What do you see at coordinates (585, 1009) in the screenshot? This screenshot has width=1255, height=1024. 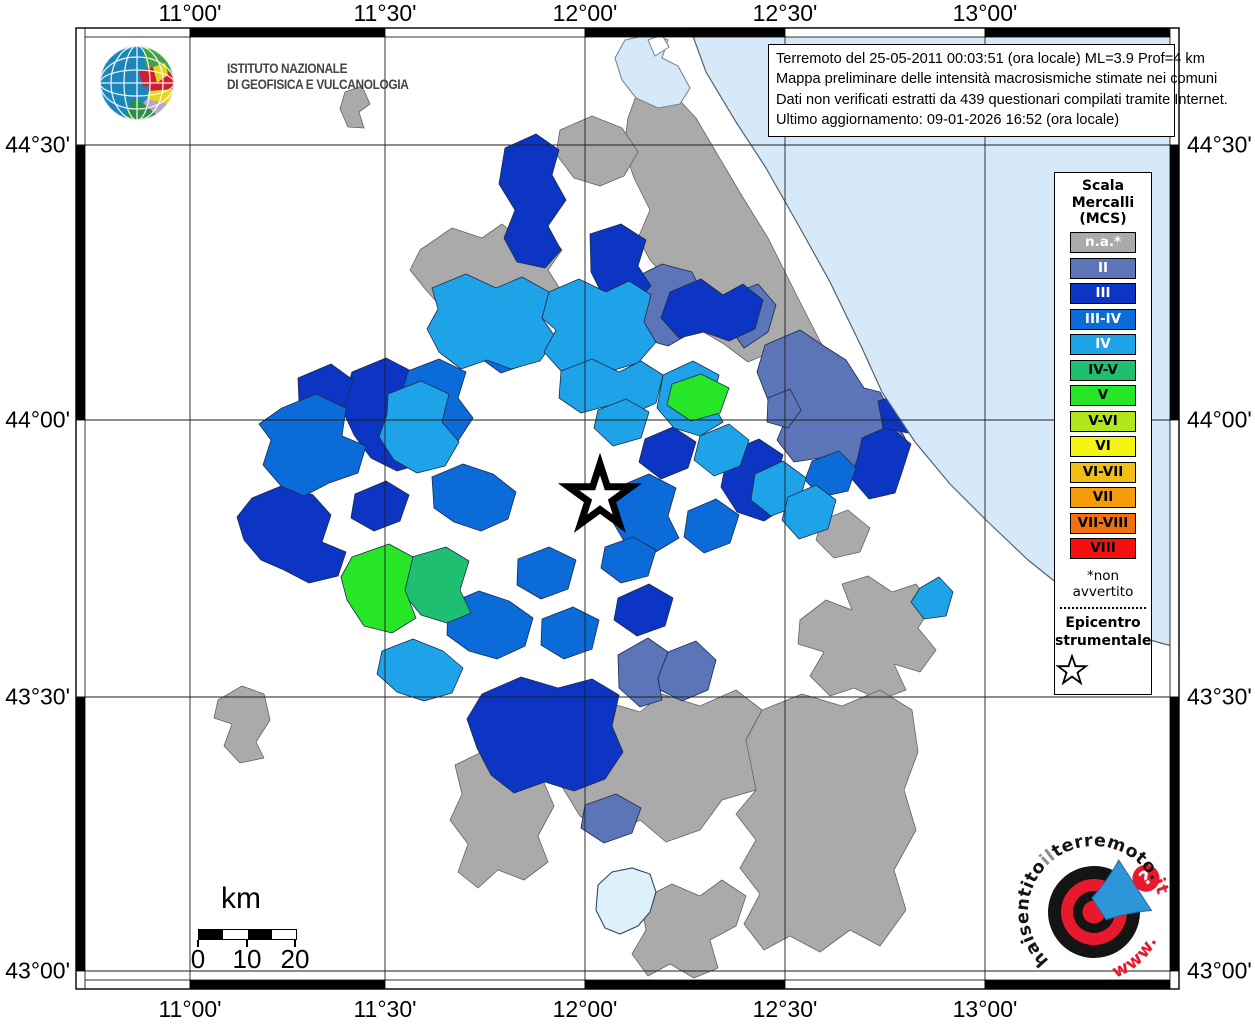 I see `lon-label-bottom: 12°00'` at bounding box center [585, 1009].